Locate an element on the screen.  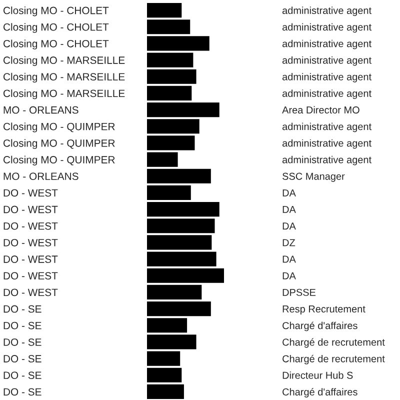
y2-tick-label: Area Director MO is located at coordinates (321, 110).